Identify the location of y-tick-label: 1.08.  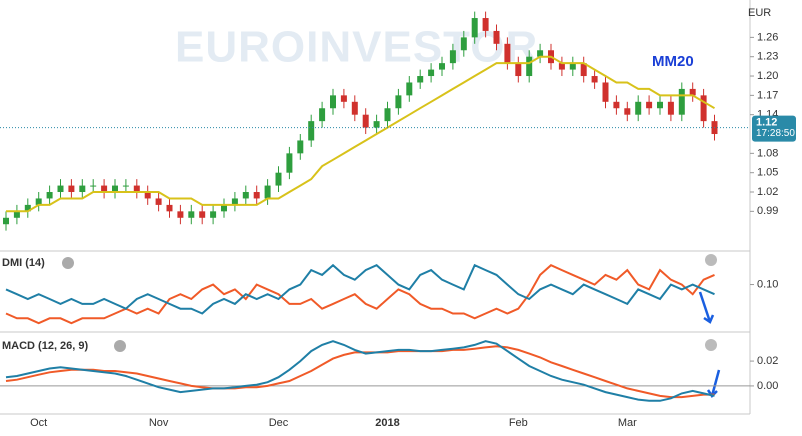
(767, 153).